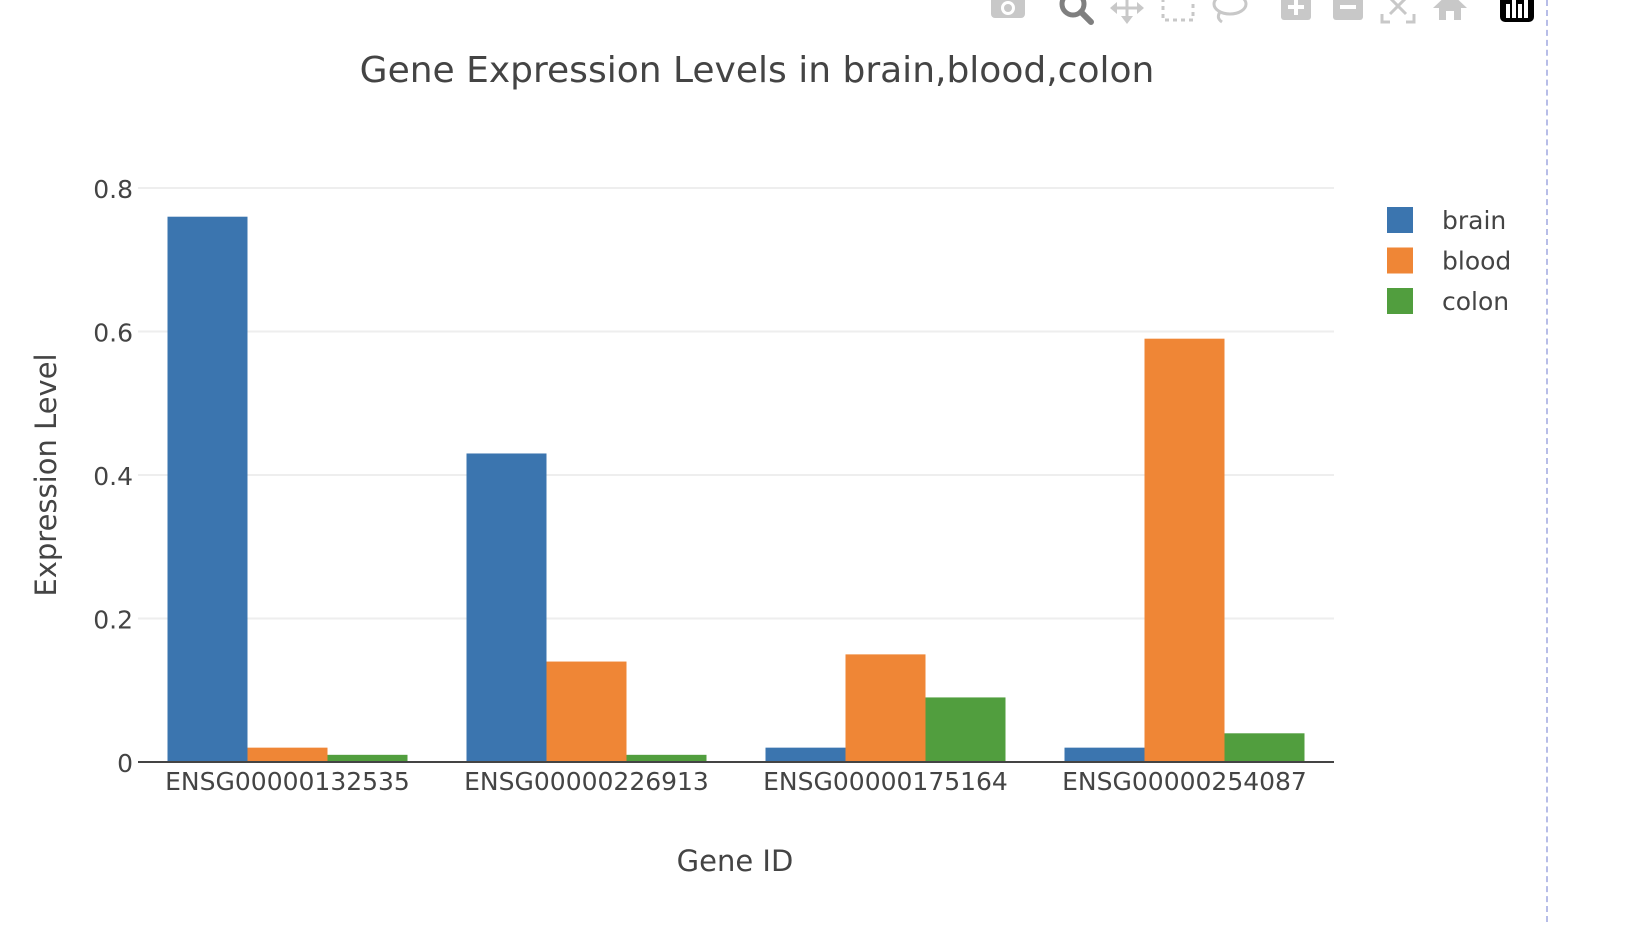 The height and width of the screenshot is (926, 1626). Describe the element at coordinates (287, 754) in the screenshot. I see `bar-blood-ENSG00000132535` at that location.